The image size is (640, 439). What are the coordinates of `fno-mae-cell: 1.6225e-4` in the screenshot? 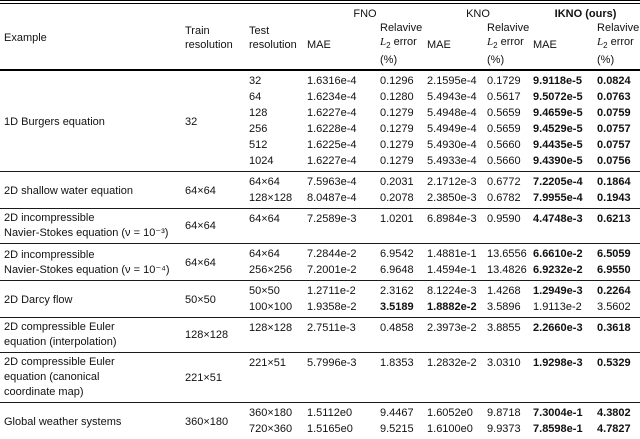 It's located at (332, 145).